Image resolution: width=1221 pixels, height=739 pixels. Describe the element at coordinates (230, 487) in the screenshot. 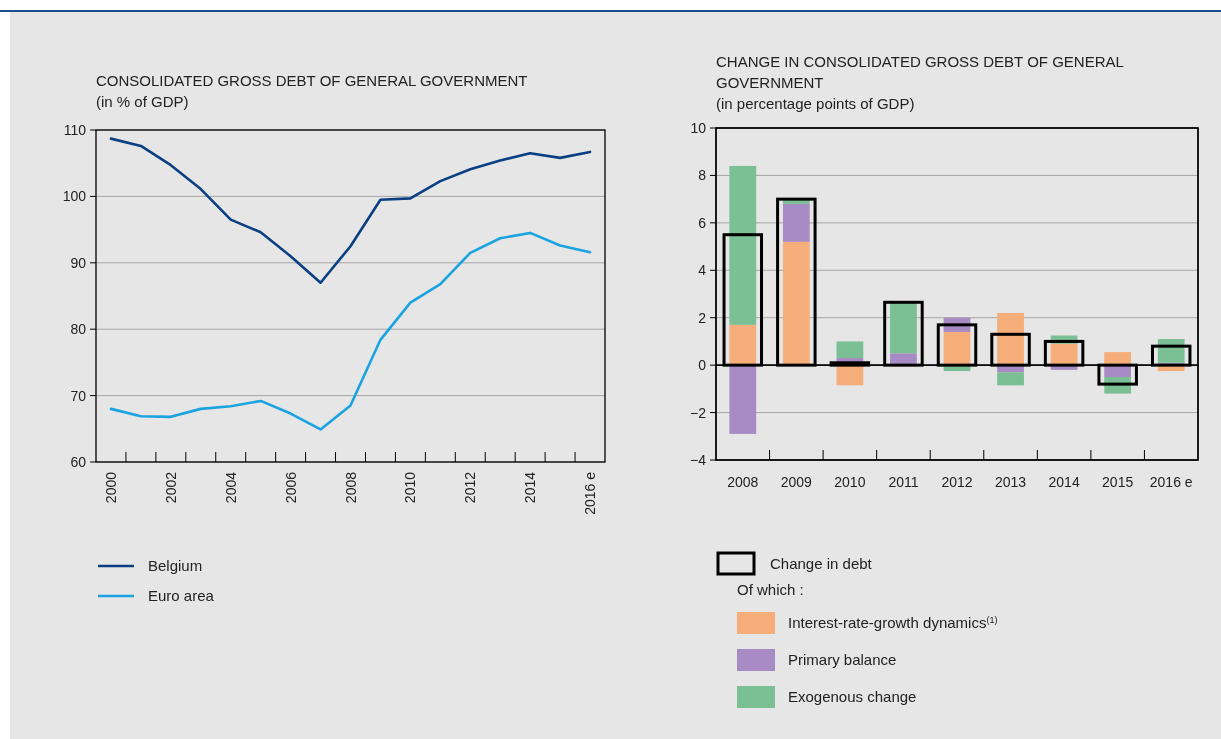

I see `x-tick-label: 2004` at that location.